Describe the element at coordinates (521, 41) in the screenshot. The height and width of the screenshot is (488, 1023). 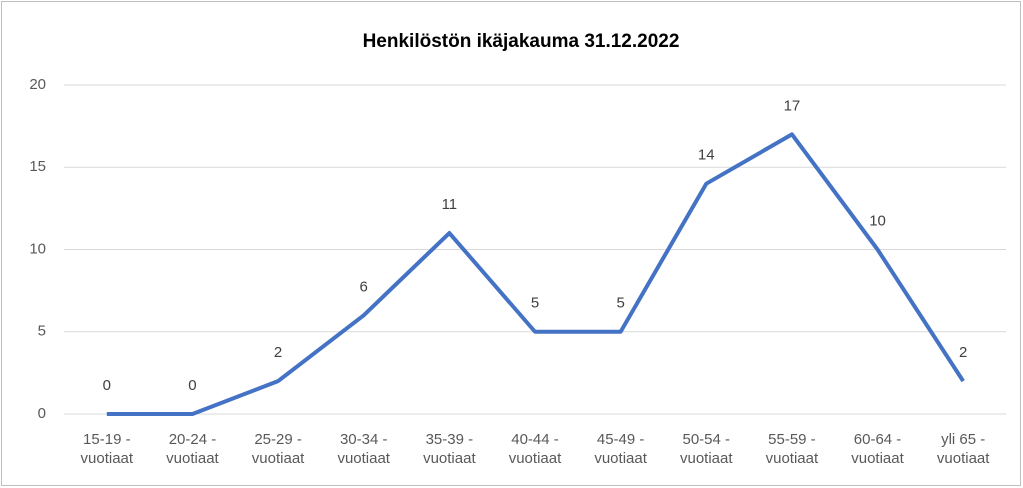
I see `chart-title: Henkilöstön ikäjakauma 31.12.2022` at that location.